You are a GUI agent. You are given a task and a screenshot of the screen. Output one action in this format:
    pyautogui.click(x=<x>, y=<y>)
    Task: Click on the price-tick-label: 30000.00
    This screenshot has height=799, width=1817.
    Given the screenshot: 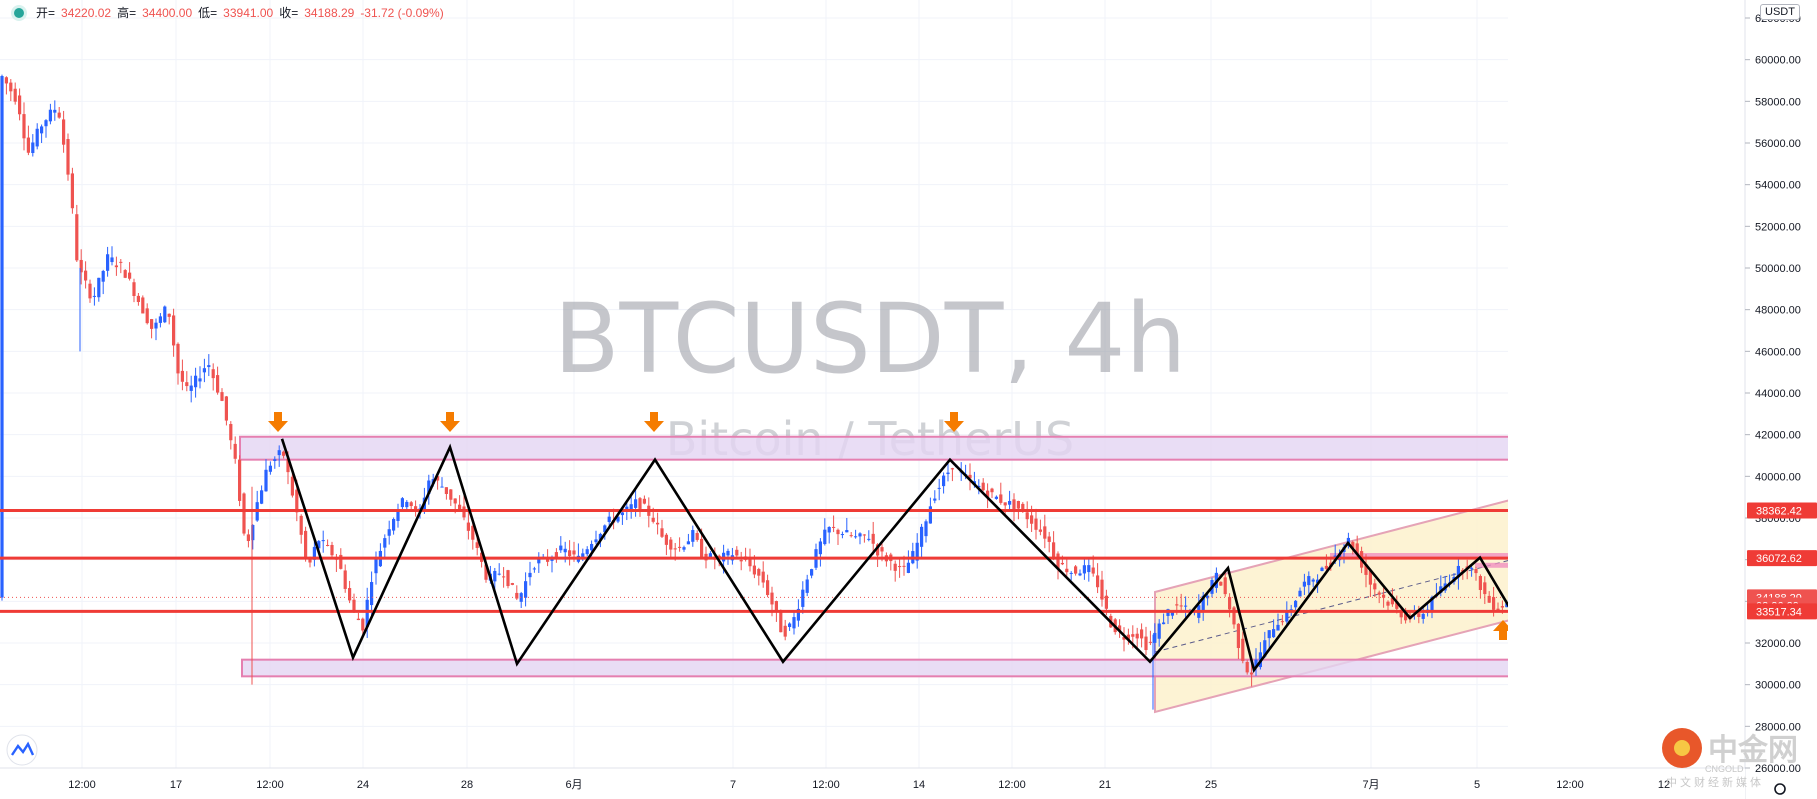 What is the action you would take?
    pyautogui.click(x=1778, y=686)
    